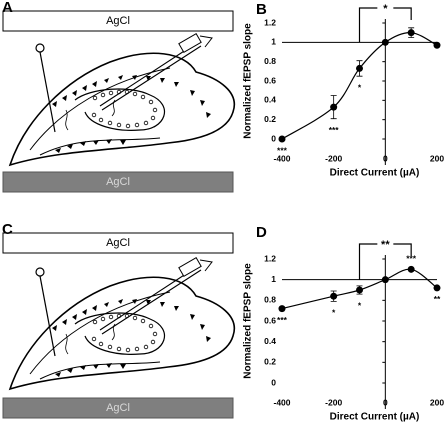  I want to click on panel-label: B, so click(261, 9).